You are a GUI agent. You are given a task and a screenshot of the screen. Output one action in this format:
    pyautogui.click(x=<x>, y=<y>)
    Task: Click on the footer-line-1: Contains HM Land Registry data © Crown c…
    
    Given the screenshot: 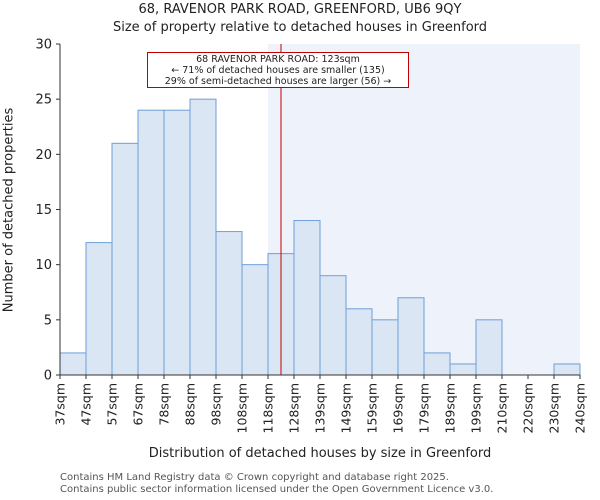 What is the action you would take?
    pyautogui.click(x=254, y=477)
    